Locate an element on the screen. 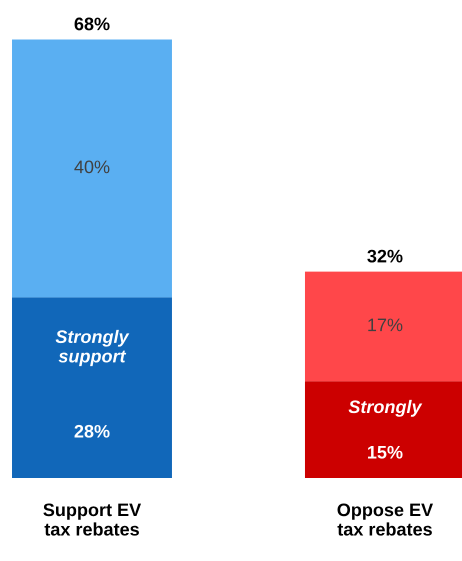  data-label: 17% is located at coordinates (385, 325).